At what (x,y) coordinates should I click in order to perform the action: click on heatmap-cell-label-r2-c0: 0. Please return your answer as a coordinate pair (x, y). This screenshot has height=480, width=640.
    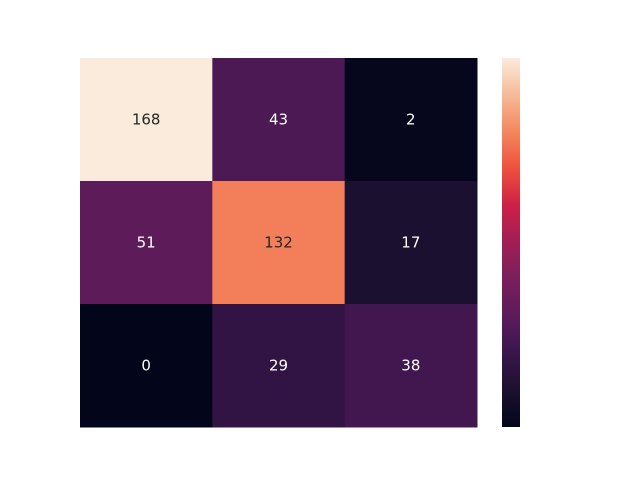
    Looking at the image, I should click on (146, 366).